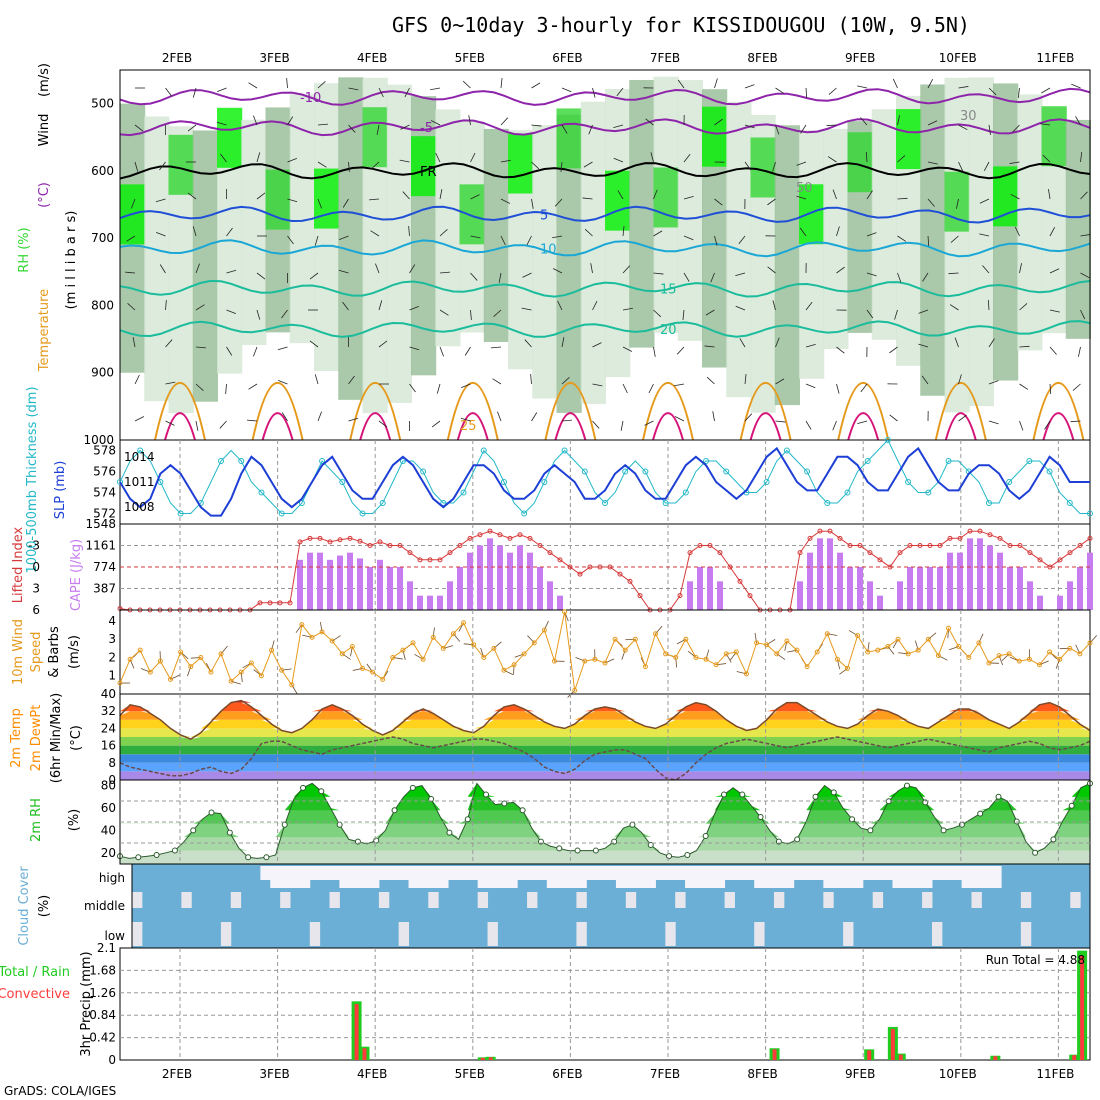 This screenshot has width=1100, height=1100. What do you see at coordinates (668, 290) in the screenshot?
I see `contour-label-p15: 15` at bounding box center [668, 290].